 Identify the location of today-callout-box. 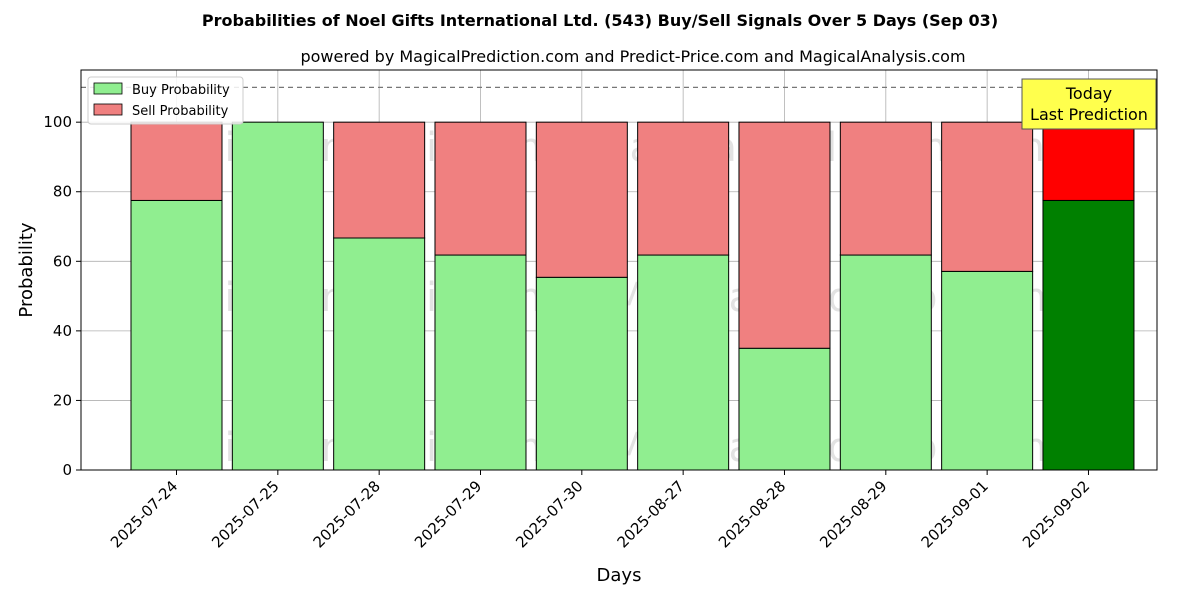
(1089, 104).